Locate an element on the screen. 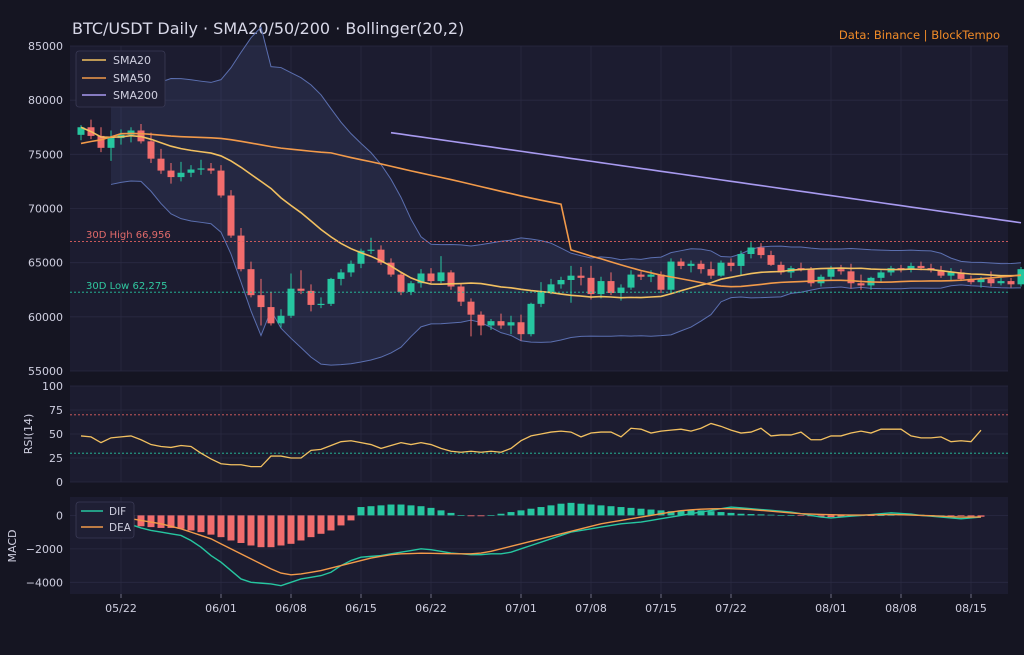  data-source: Data: Binance | BlockTempo is located at coordinates (919, 35).